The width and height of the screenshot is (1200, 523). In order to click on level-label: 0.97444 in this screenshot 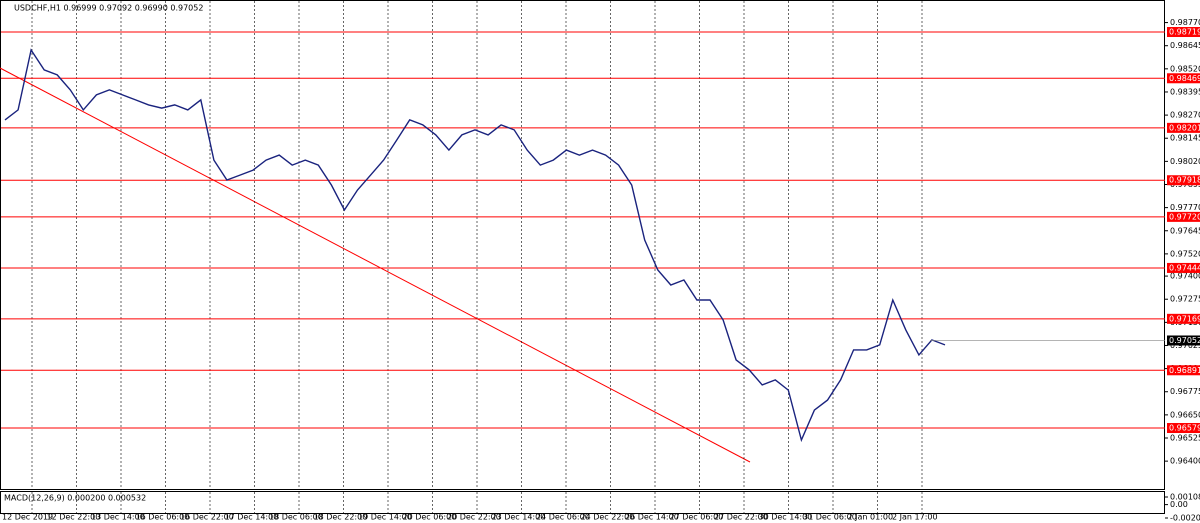, I will do `click(1184, 267)`.